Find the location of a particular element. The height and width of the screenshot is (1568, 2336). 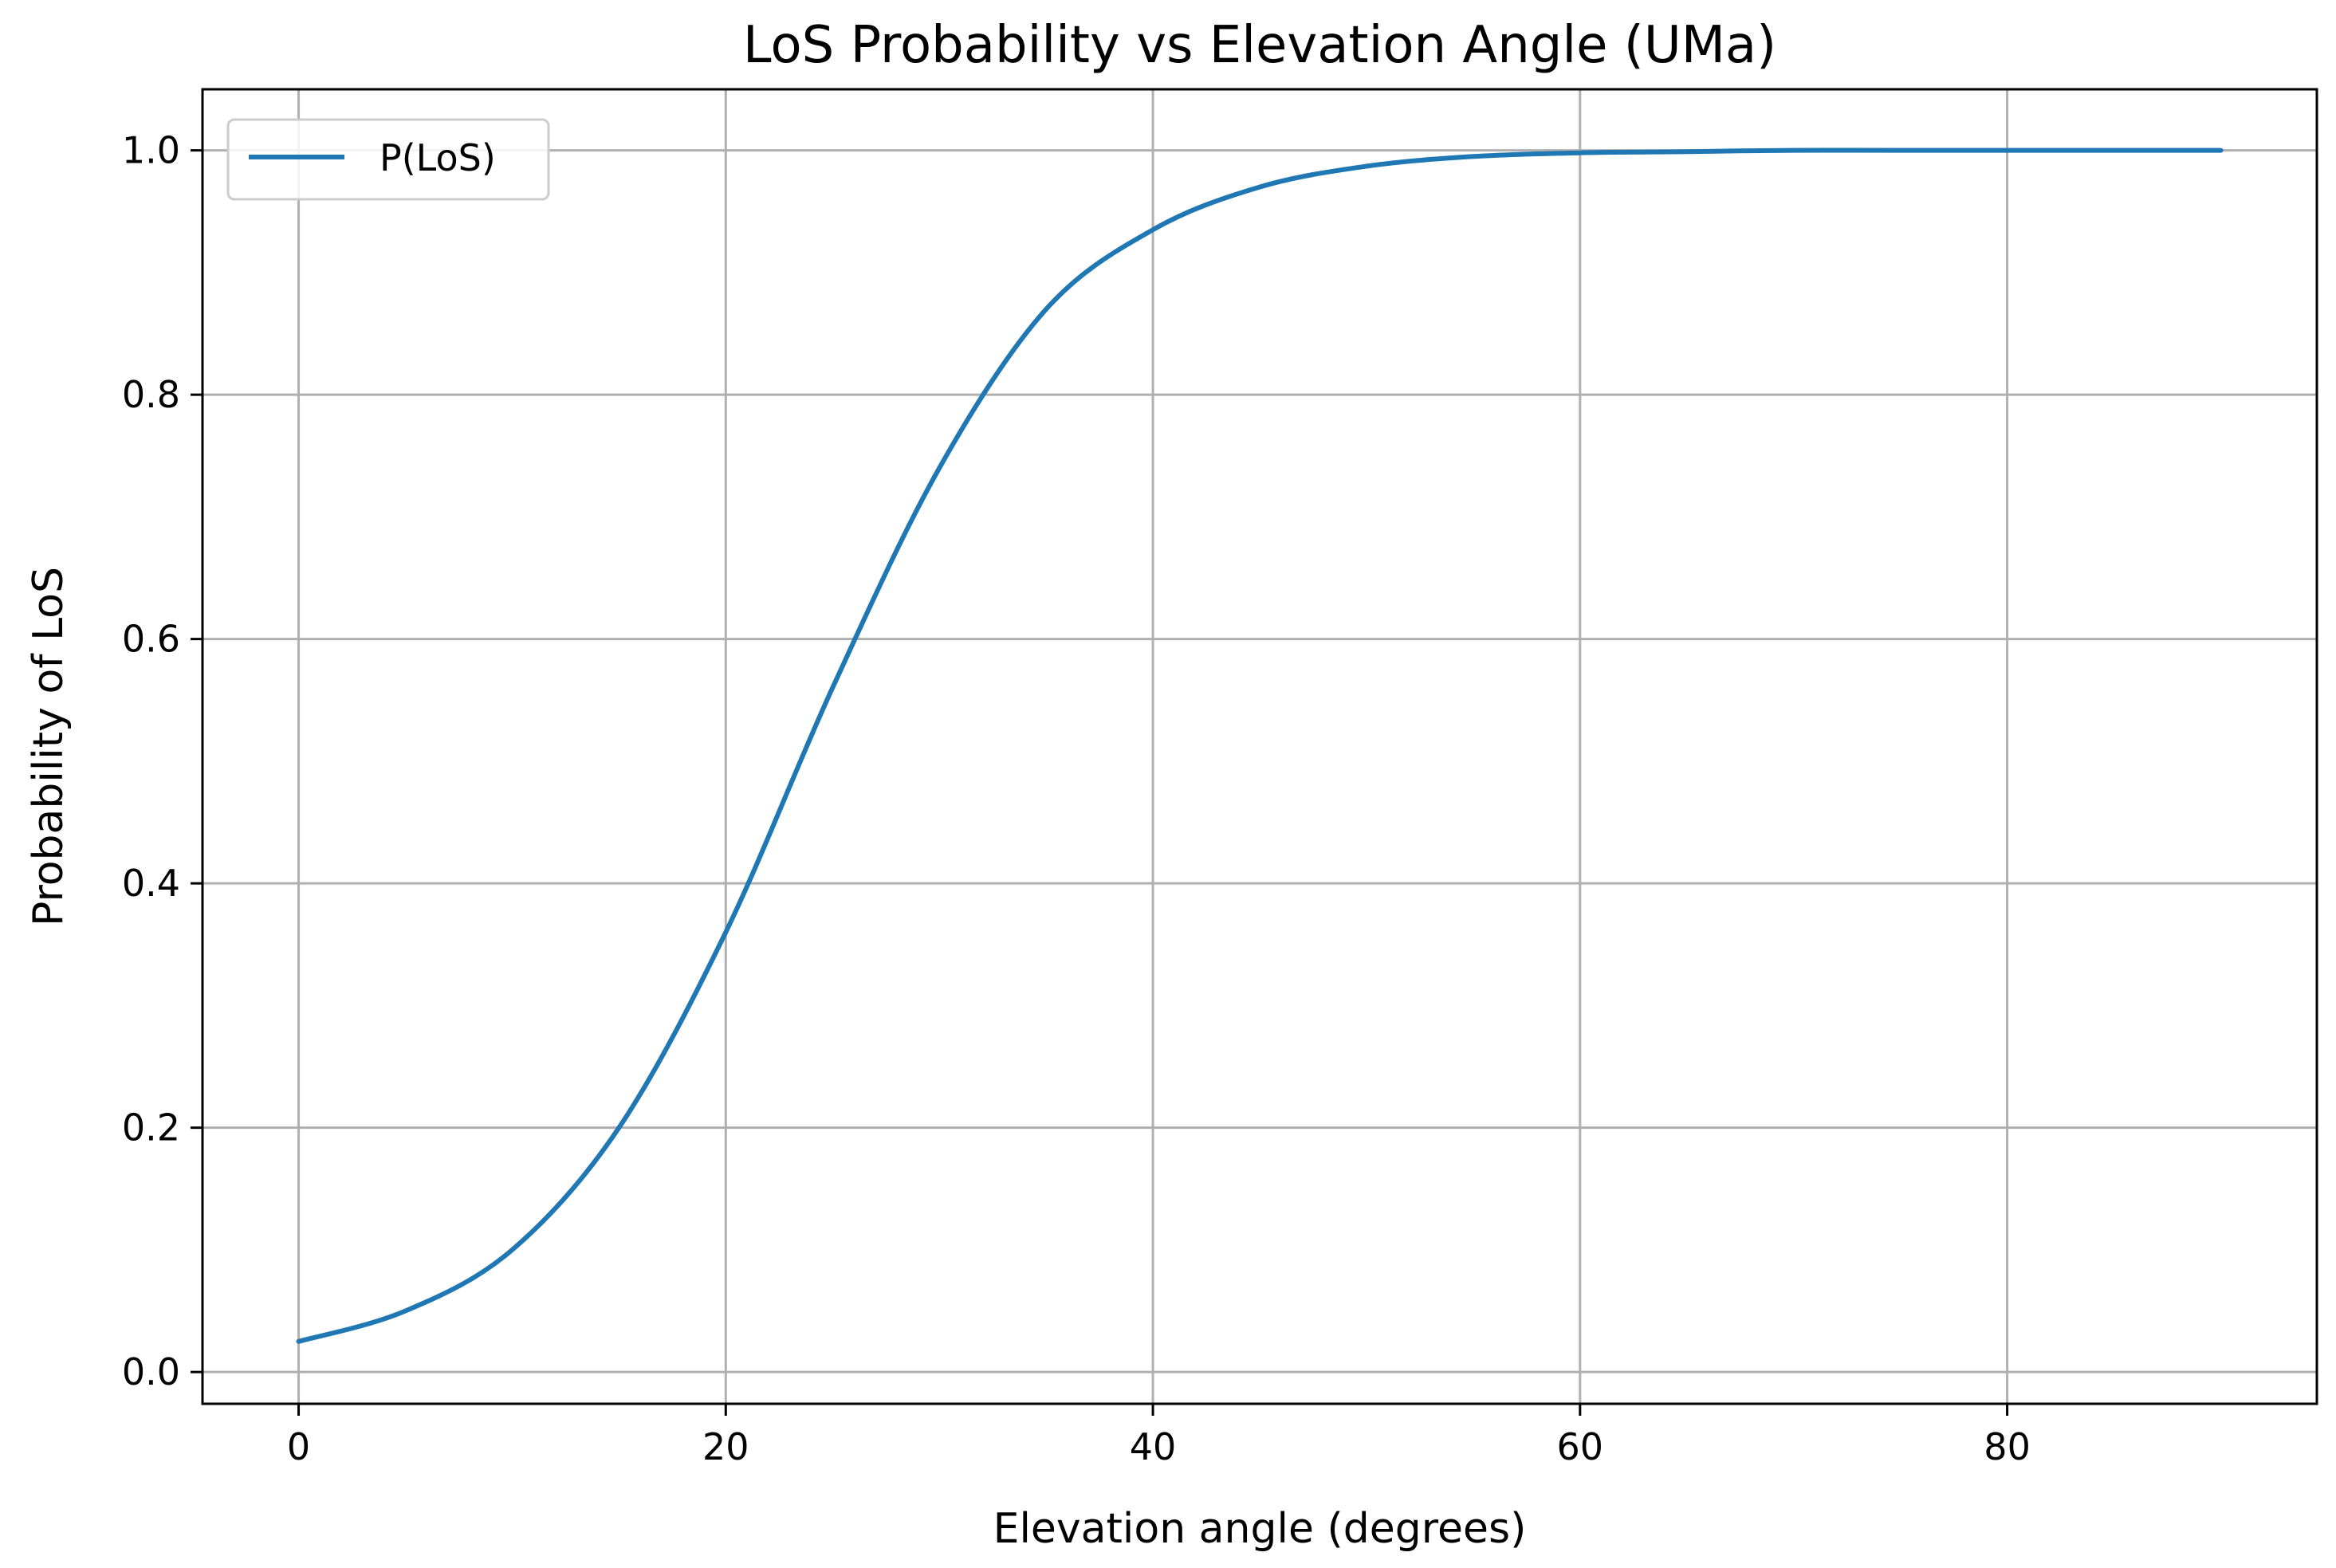

legend-label-p-los: P(LoS) is located at coordinates (438, 158).